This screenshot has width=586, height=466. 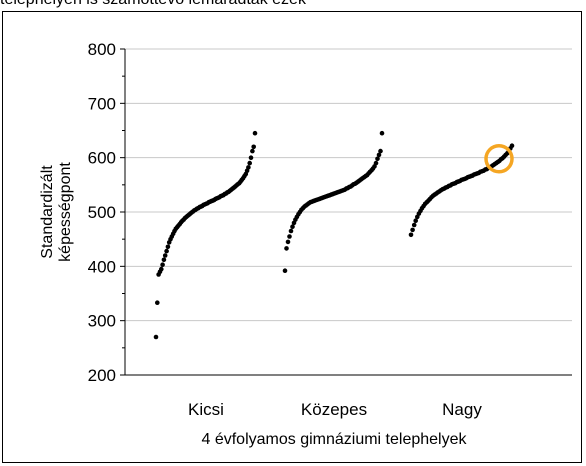 What do you see at coordinates (334, 409) in the screenshot?
I see `x-category-label: Közepes` at bounding box center [334, 409].